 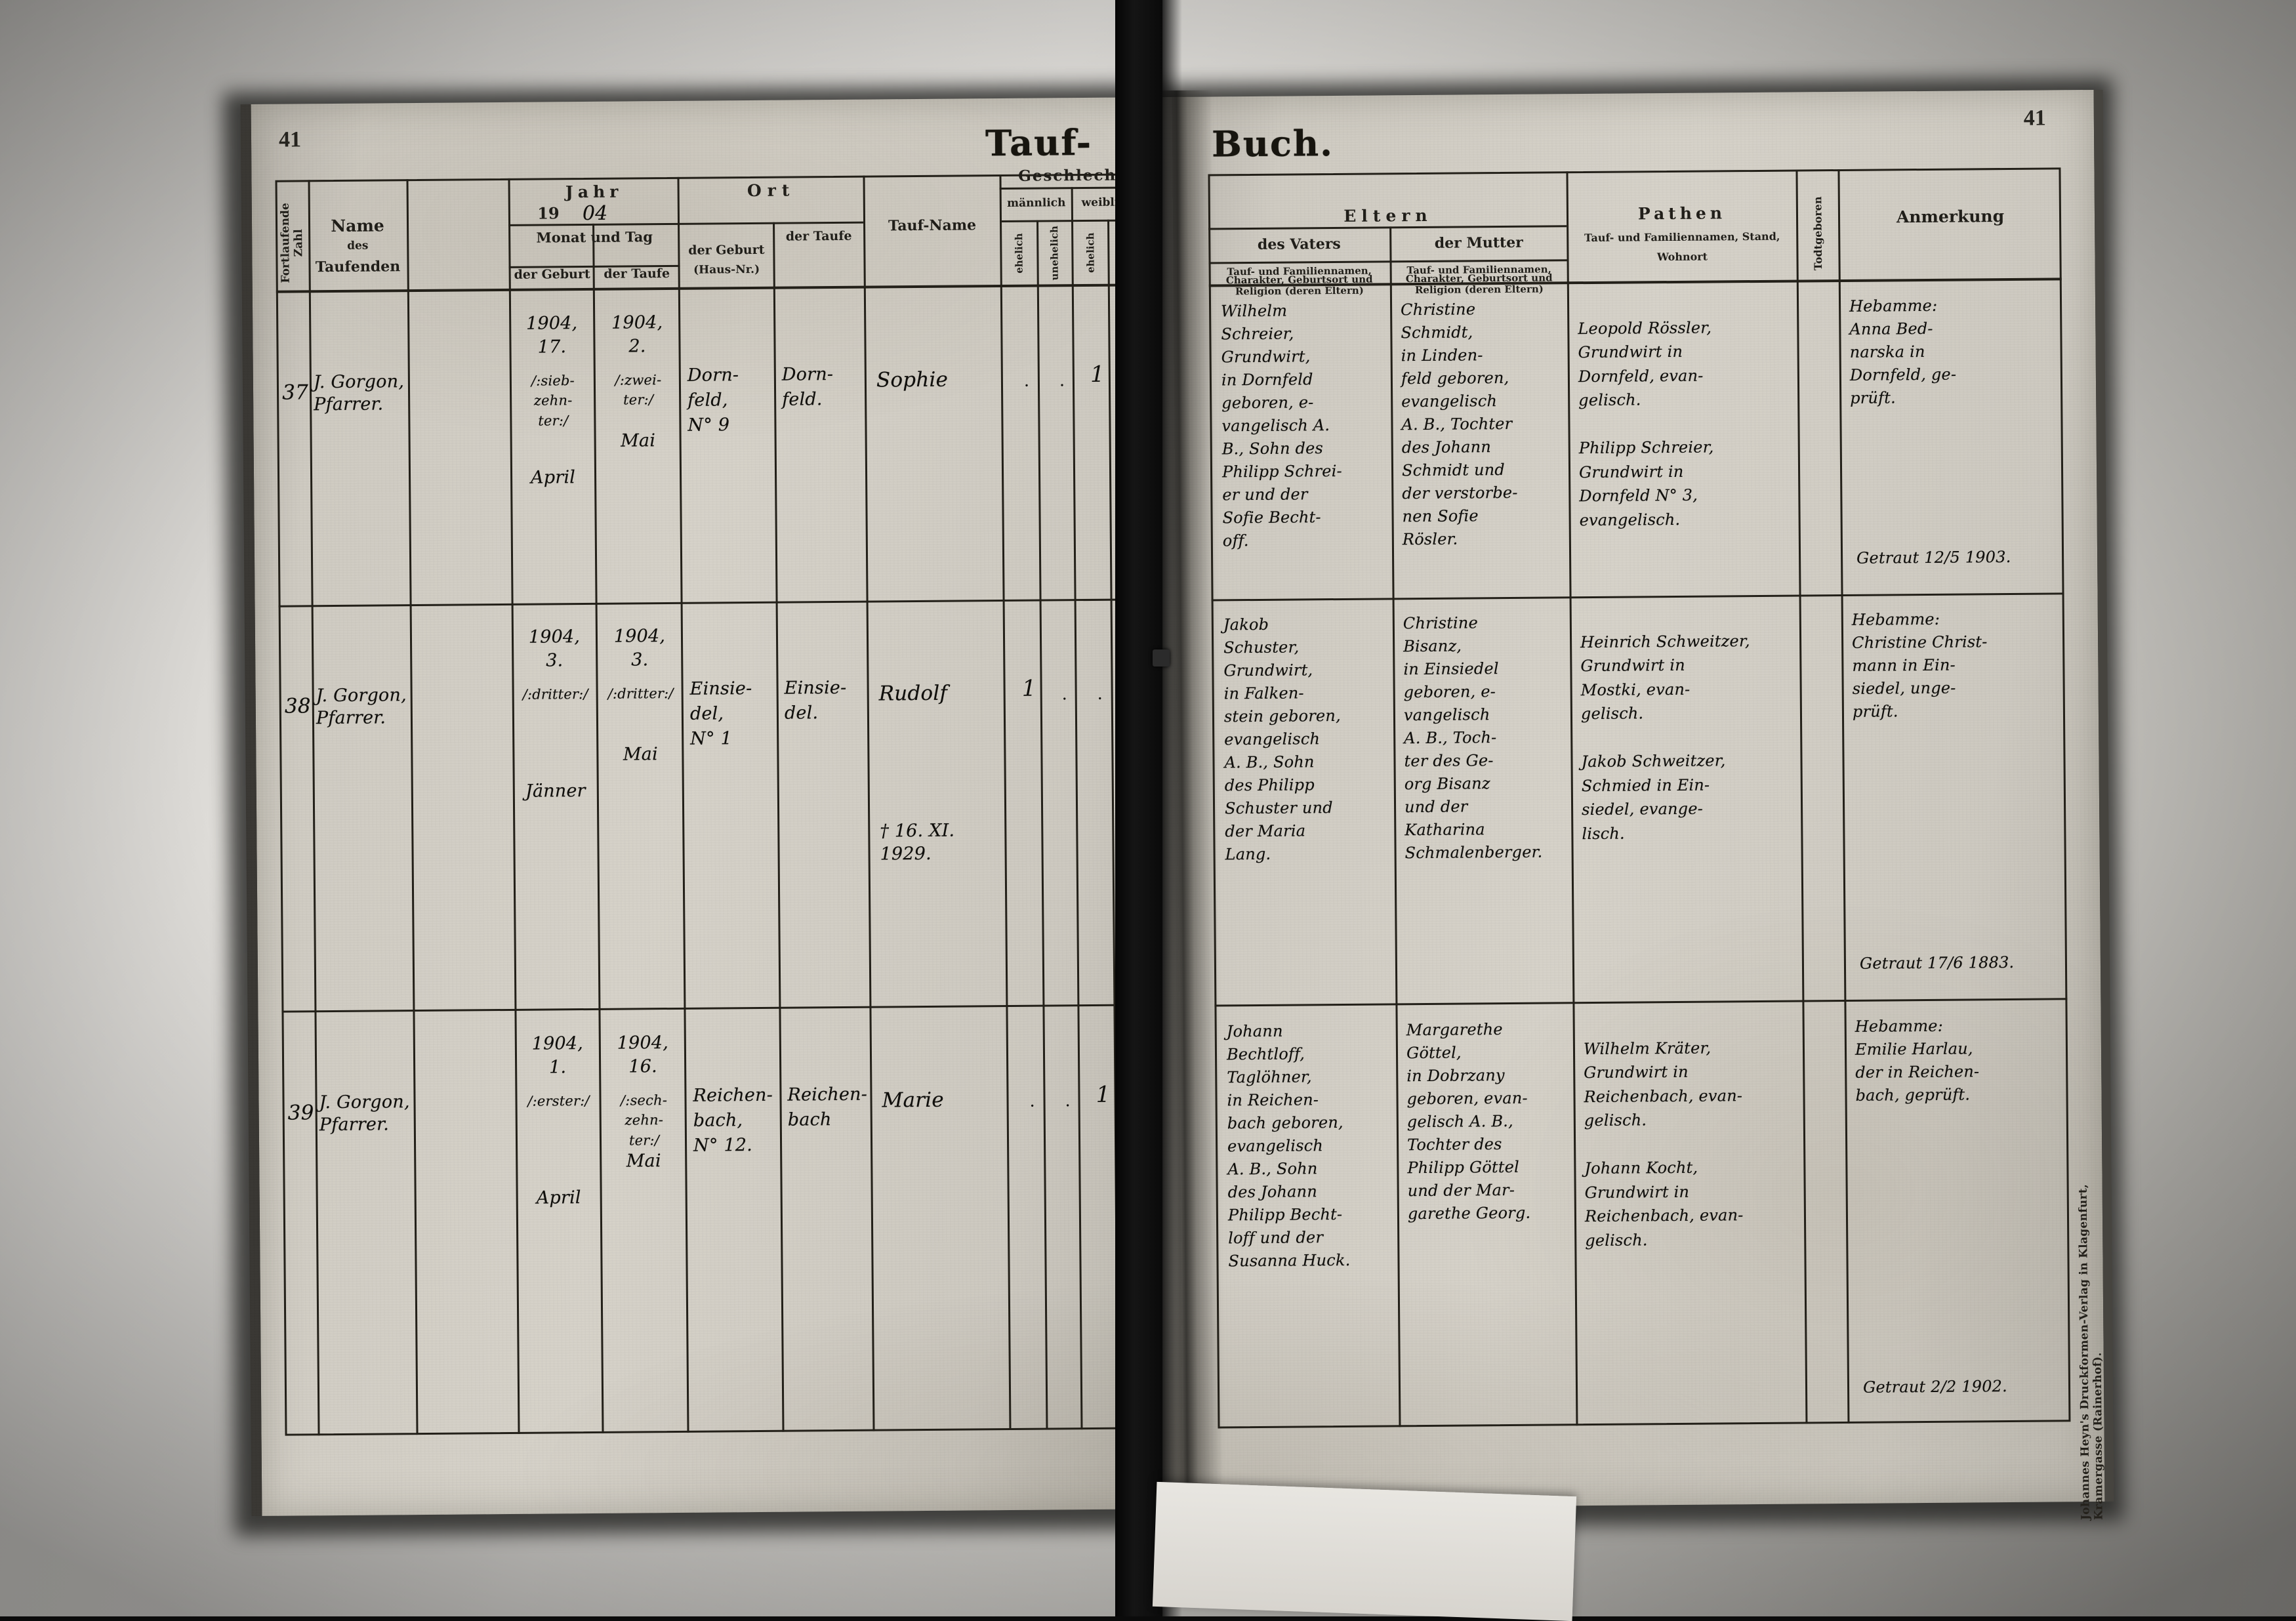 What do you see at coordinates (643, 1067) in the screenshot?
I see `hand-line: 16.` at bounding box center [643, 1067].